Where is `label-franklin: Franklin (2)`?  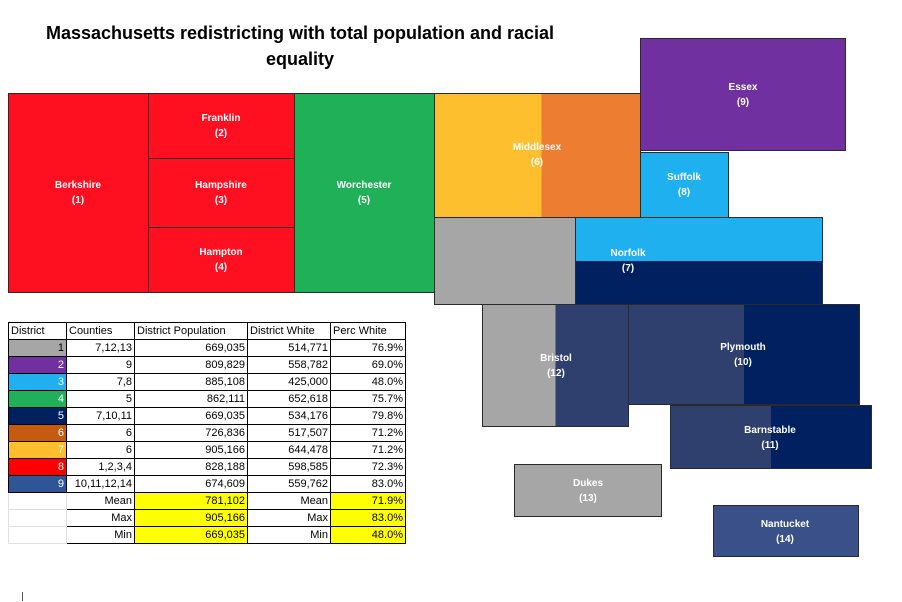
label-franklin: Franklin (2) is located at coordinates (221, 126).